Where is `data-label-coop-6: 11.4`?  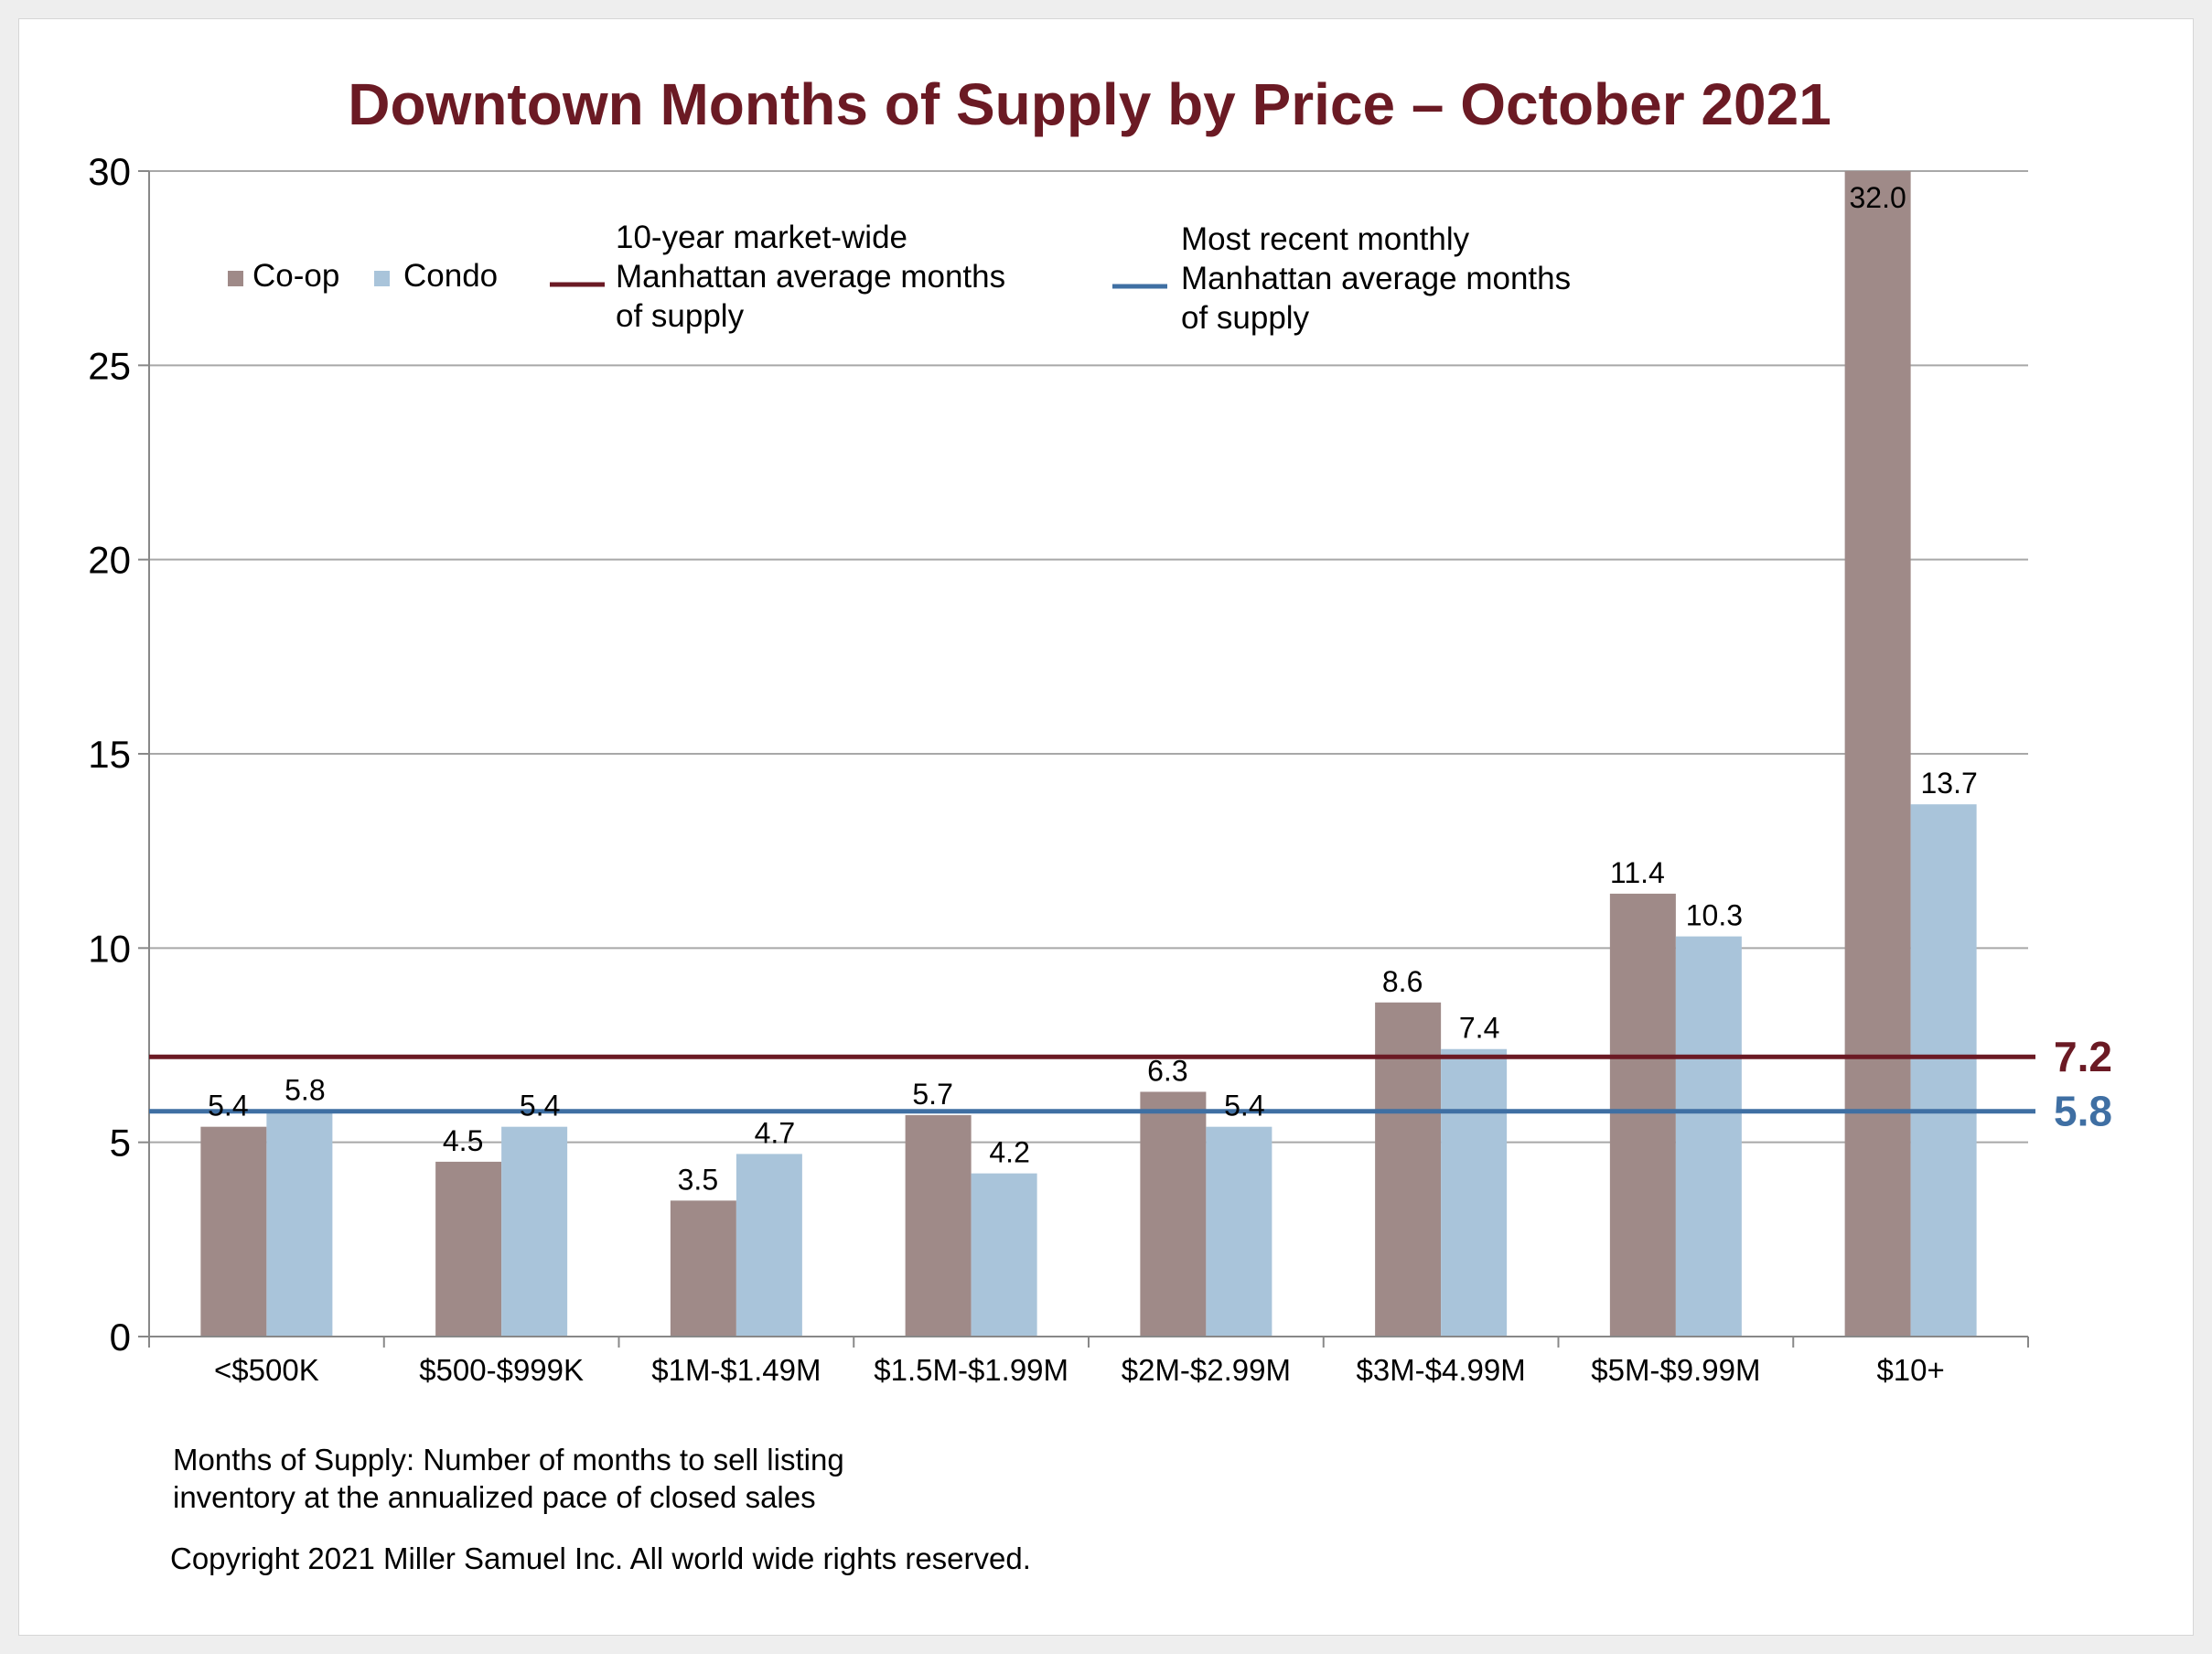 data-label-coop-6: 11.4 is located at coordinates (1637, 872).